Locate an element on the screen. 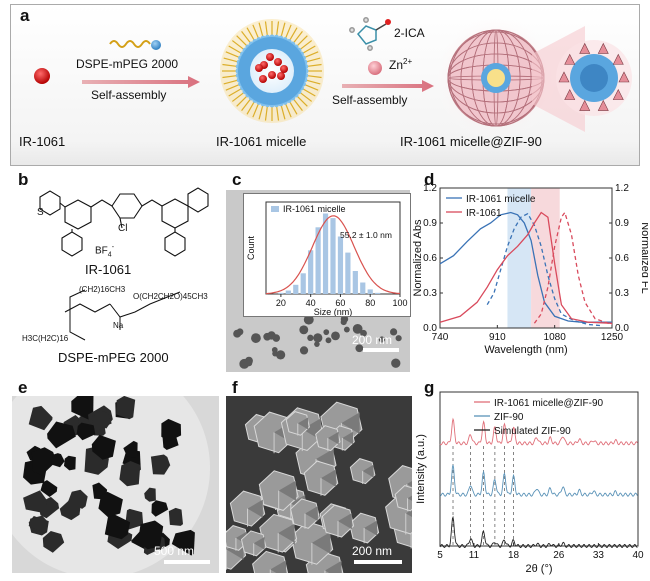 This screenshot has height=581, width=650. g-xtick-label: 11 is located at coordinates (474, 555).